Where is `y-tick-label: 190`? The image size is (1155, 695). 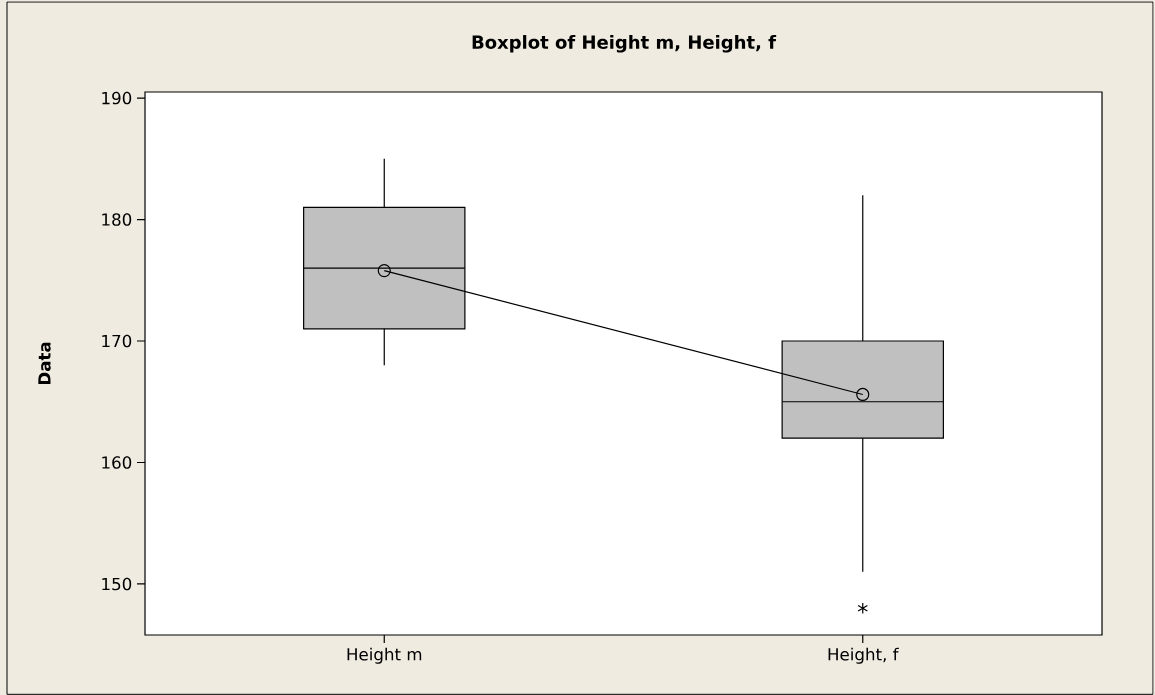 y-tick-label: 190 is located at coordinates (117, 98).